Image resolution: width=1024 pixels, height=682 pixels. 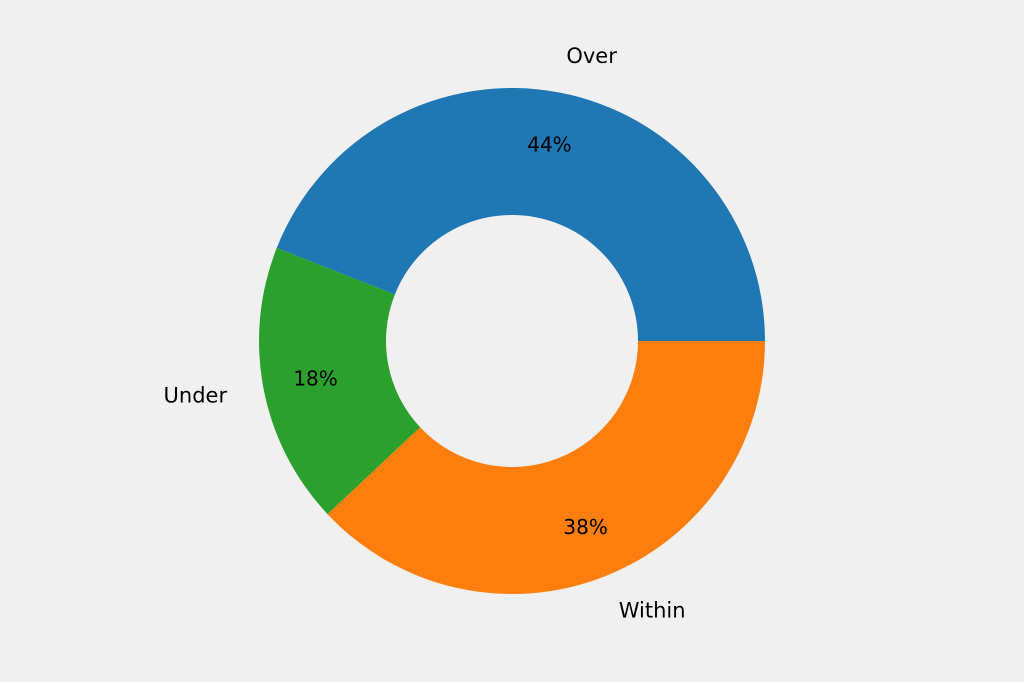 What do you see at coordinates (196, 395) in the screenshot?
I see `category-label-under: Under` at bounding box center [196, 395].